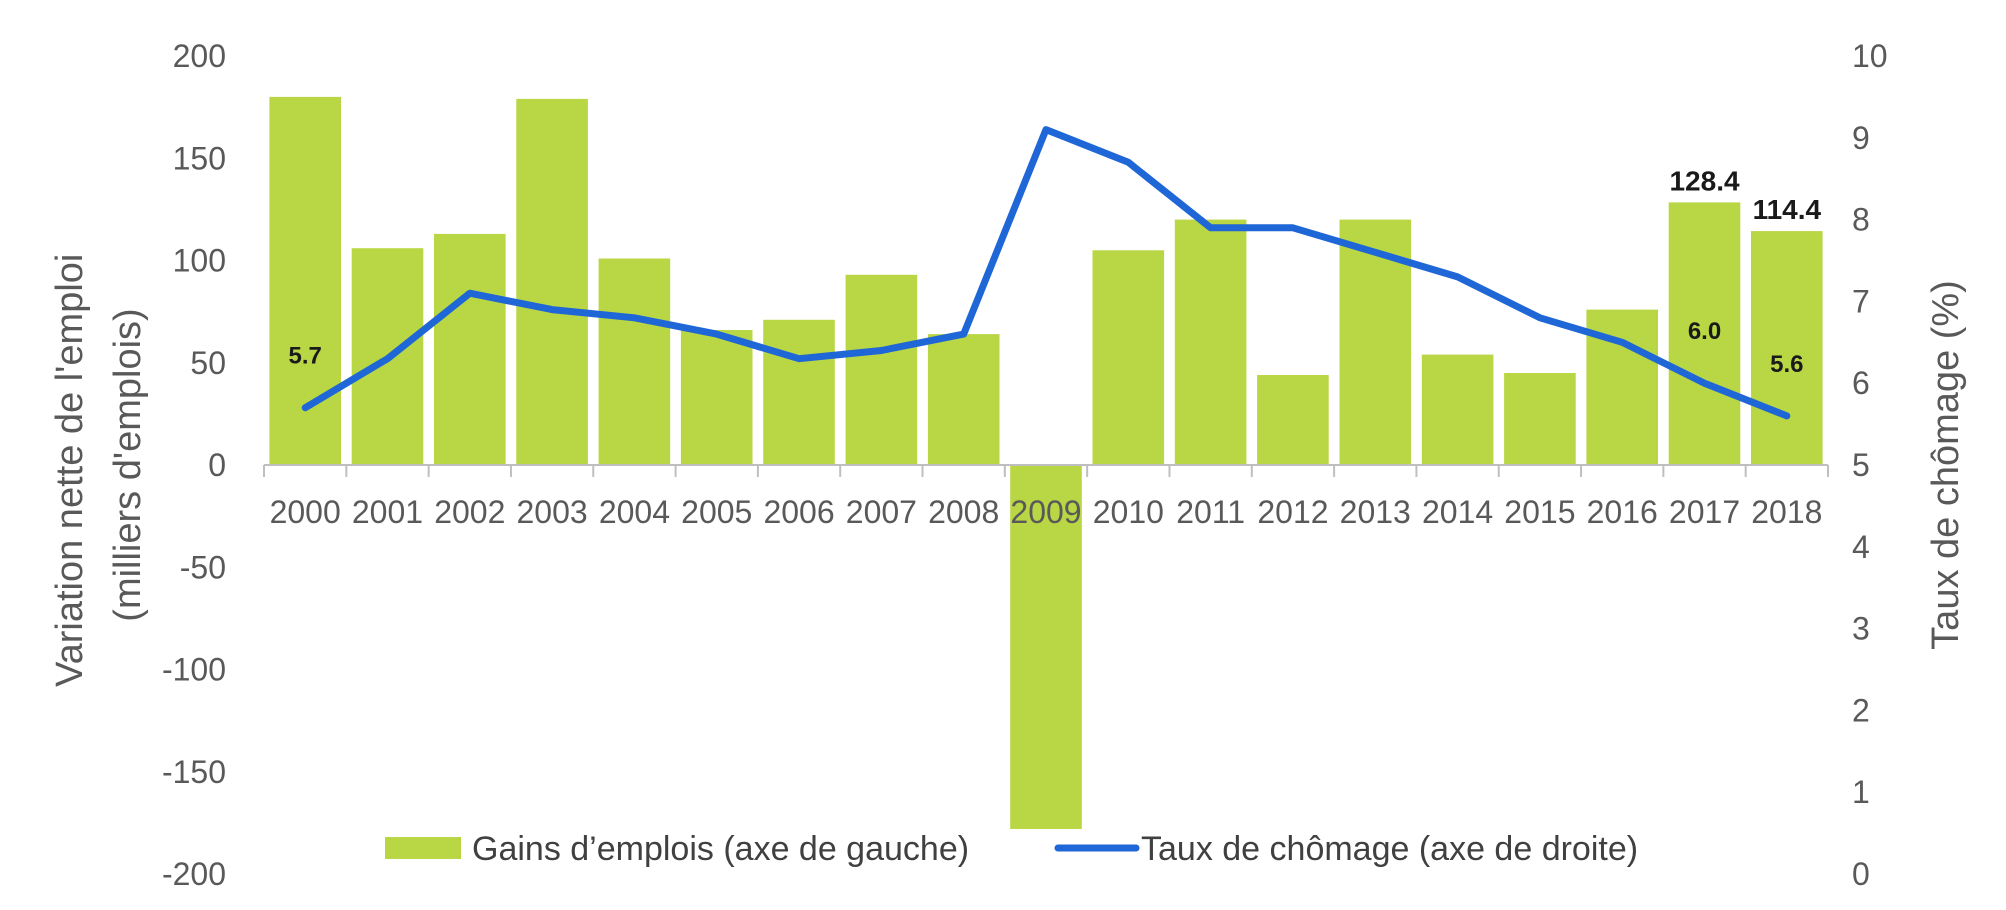 This screenshot has height=910, width=2006. What do you see at coordinates (1046, 471) in the screenshot?
I see `x-tick-marks` at bounding box center [1046, 471].